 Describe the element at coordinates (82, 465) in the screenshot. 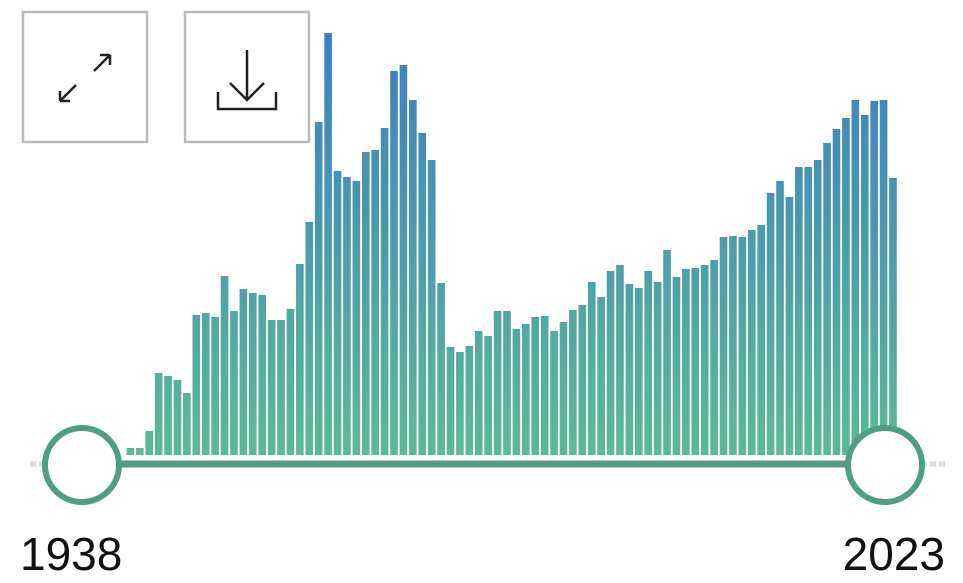

I see `start-handle` at that location.